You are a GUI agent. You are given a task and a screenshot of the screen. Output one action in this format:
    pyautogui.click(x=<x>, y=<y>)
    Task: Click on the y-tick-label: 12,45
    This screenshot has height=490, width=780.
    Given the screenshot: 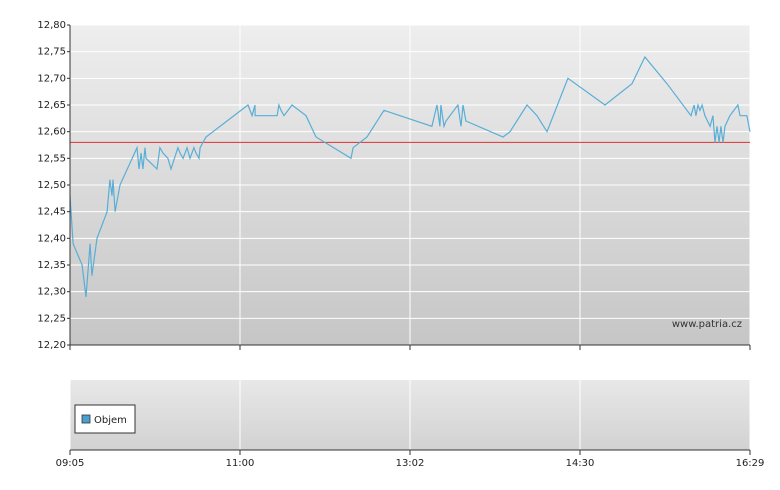 What is the action you would take?
    pyautogui.click(x=51, y=212)
    